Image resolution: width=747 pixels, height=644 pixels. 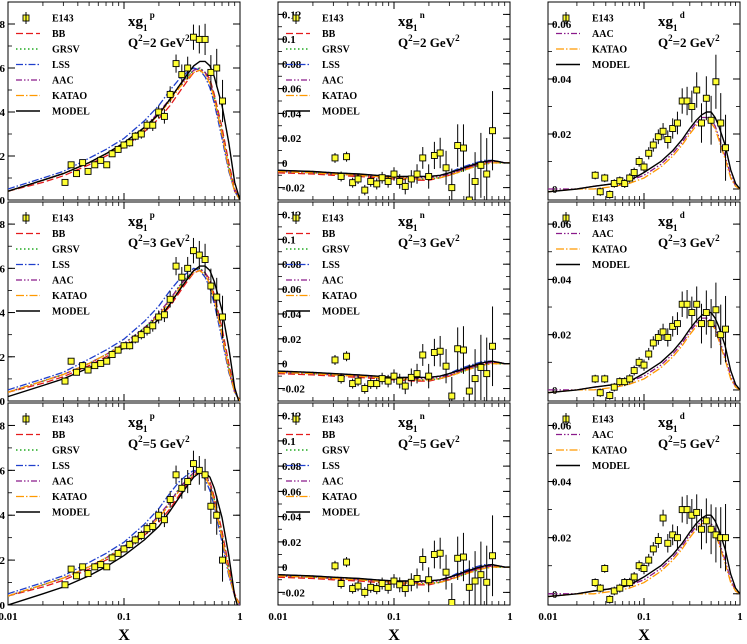 What do you see at coordinates (429, 442) in the screenshot?
I see `q2-label: Q2=5 GeV2` at bounding box center [429, 442].